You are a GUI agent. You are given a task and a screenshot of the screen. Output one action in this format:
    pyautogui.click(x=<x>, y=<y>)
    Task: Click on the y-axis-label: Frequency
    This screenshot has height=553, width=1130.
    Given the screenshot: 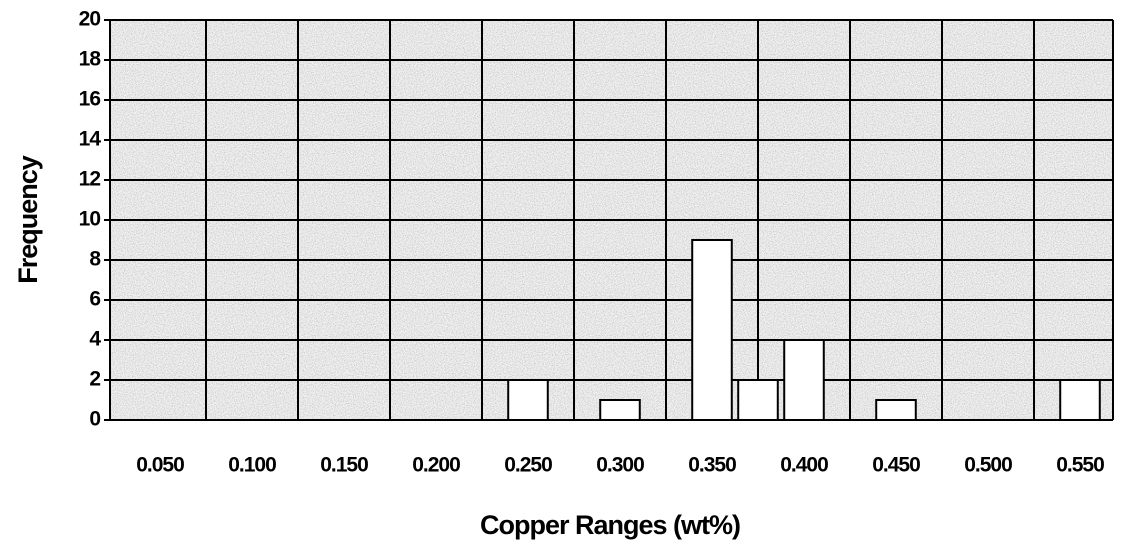 What is the action you would take?
    pyautogui.click(x=28, y=219)
    